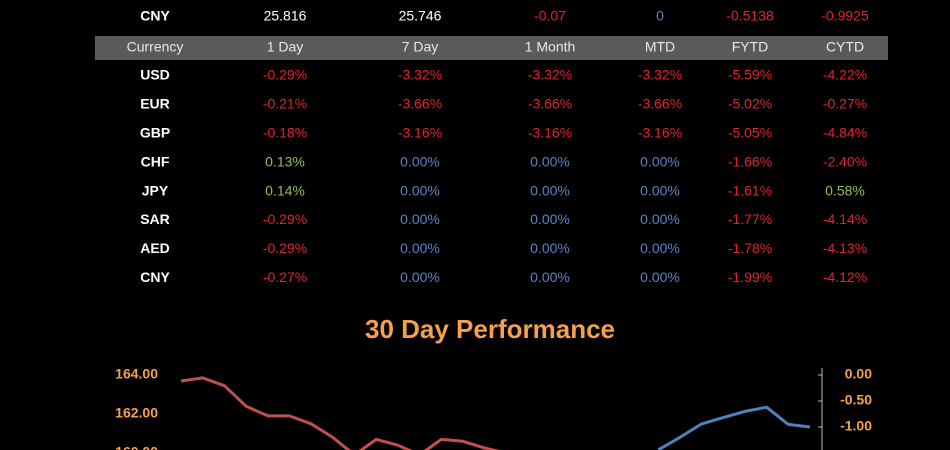 Image resolution: width=950 pixels, height=450 pixels. I want to click on table-cell: 0.13%, so click(285, 161).